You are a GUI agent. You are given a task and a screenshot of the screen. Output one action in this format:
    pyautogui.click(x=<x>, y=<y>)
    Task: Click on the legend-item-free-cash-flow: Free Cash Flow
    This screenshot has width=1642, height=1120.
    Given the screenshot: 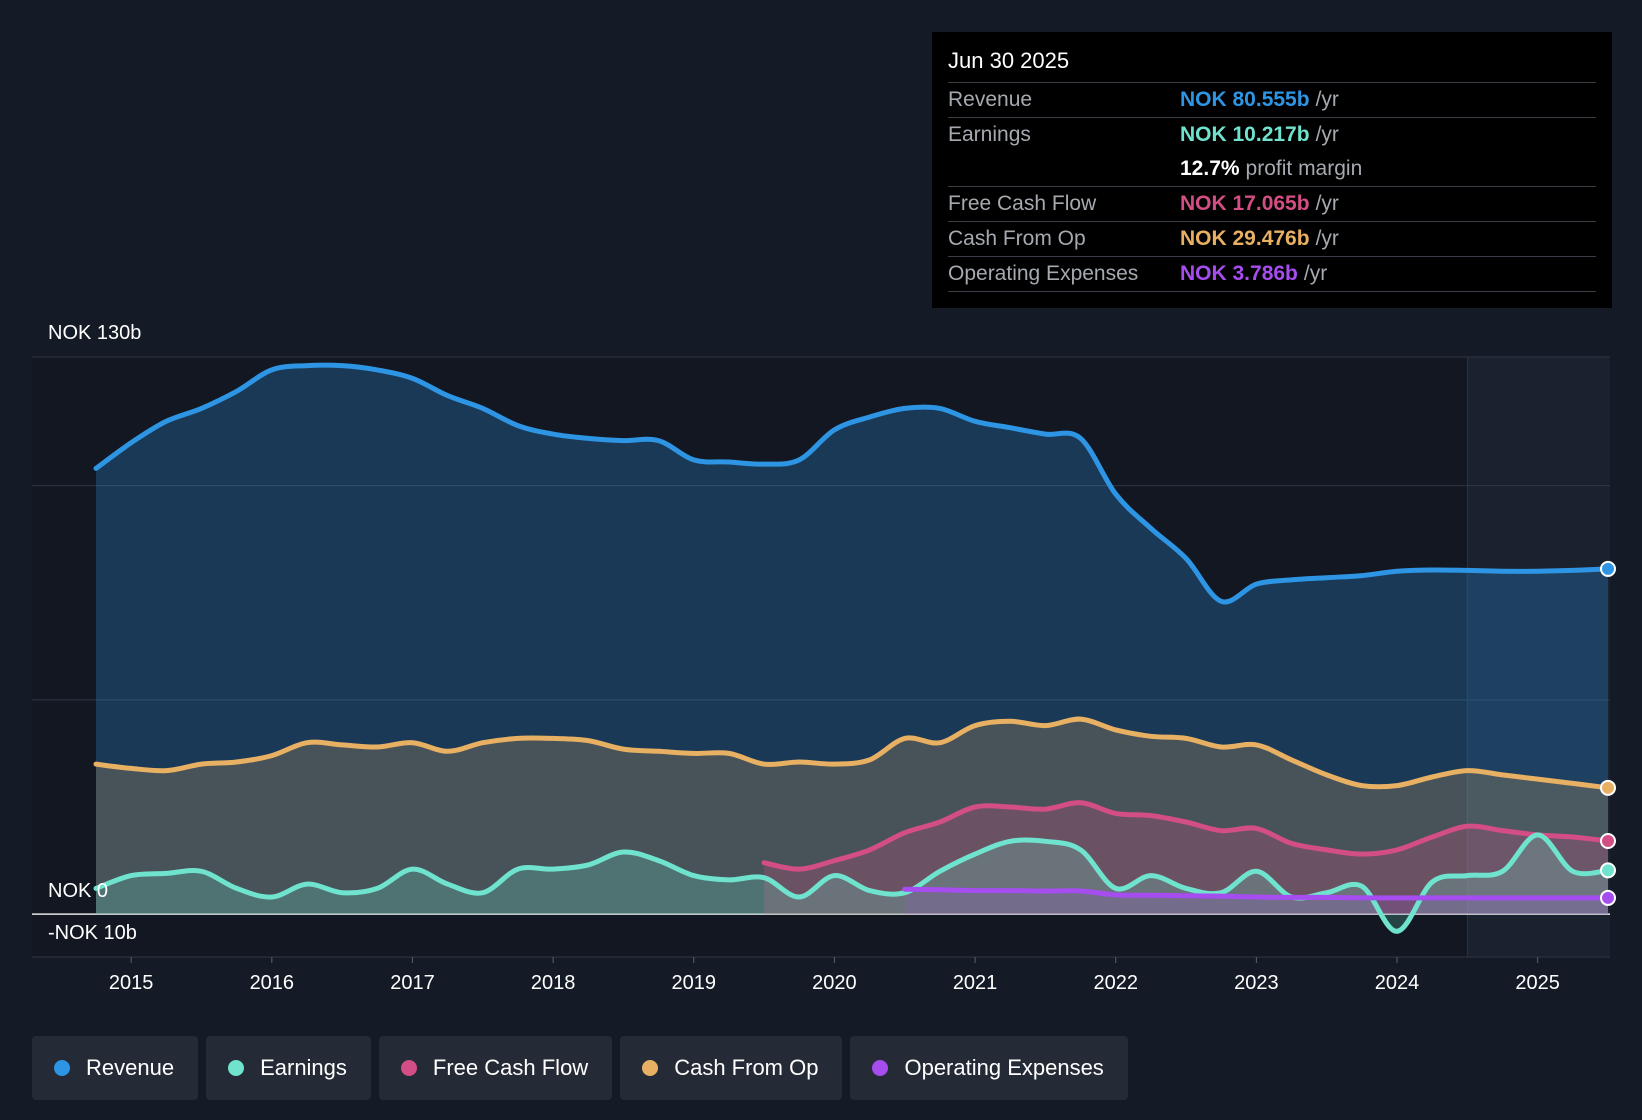 What is the action you would take?
    pyautogui.click(x=495, y=1068)
    